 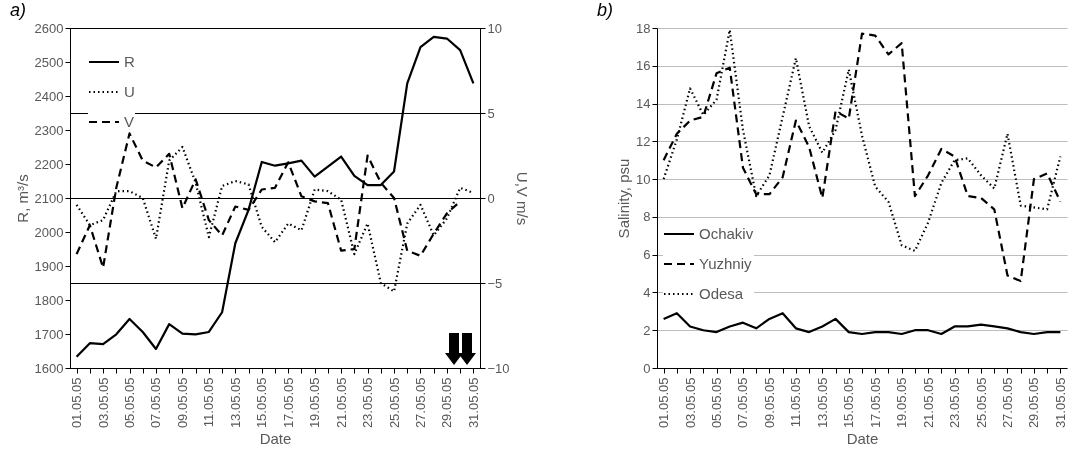 I want to click on legend-label: U, so click(x=129, y=91).